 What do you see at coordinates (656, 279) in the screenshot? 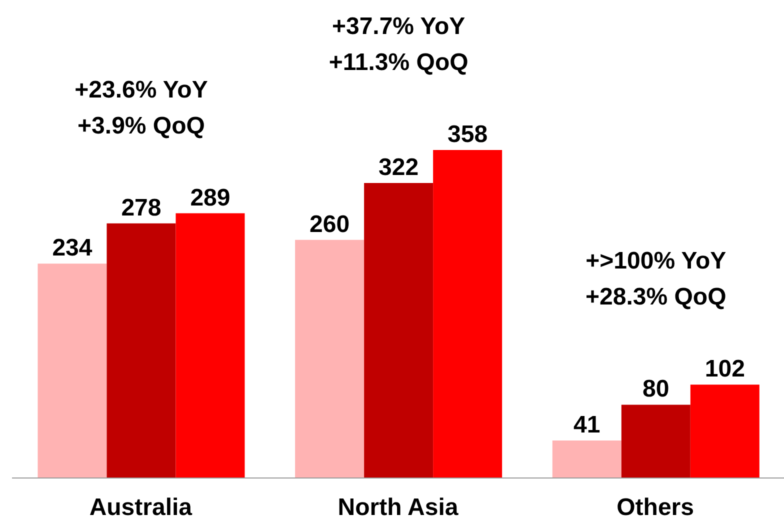
I see `annotation: +>100% YoY +28.3% QoQ` at bounding box center [656, 279].